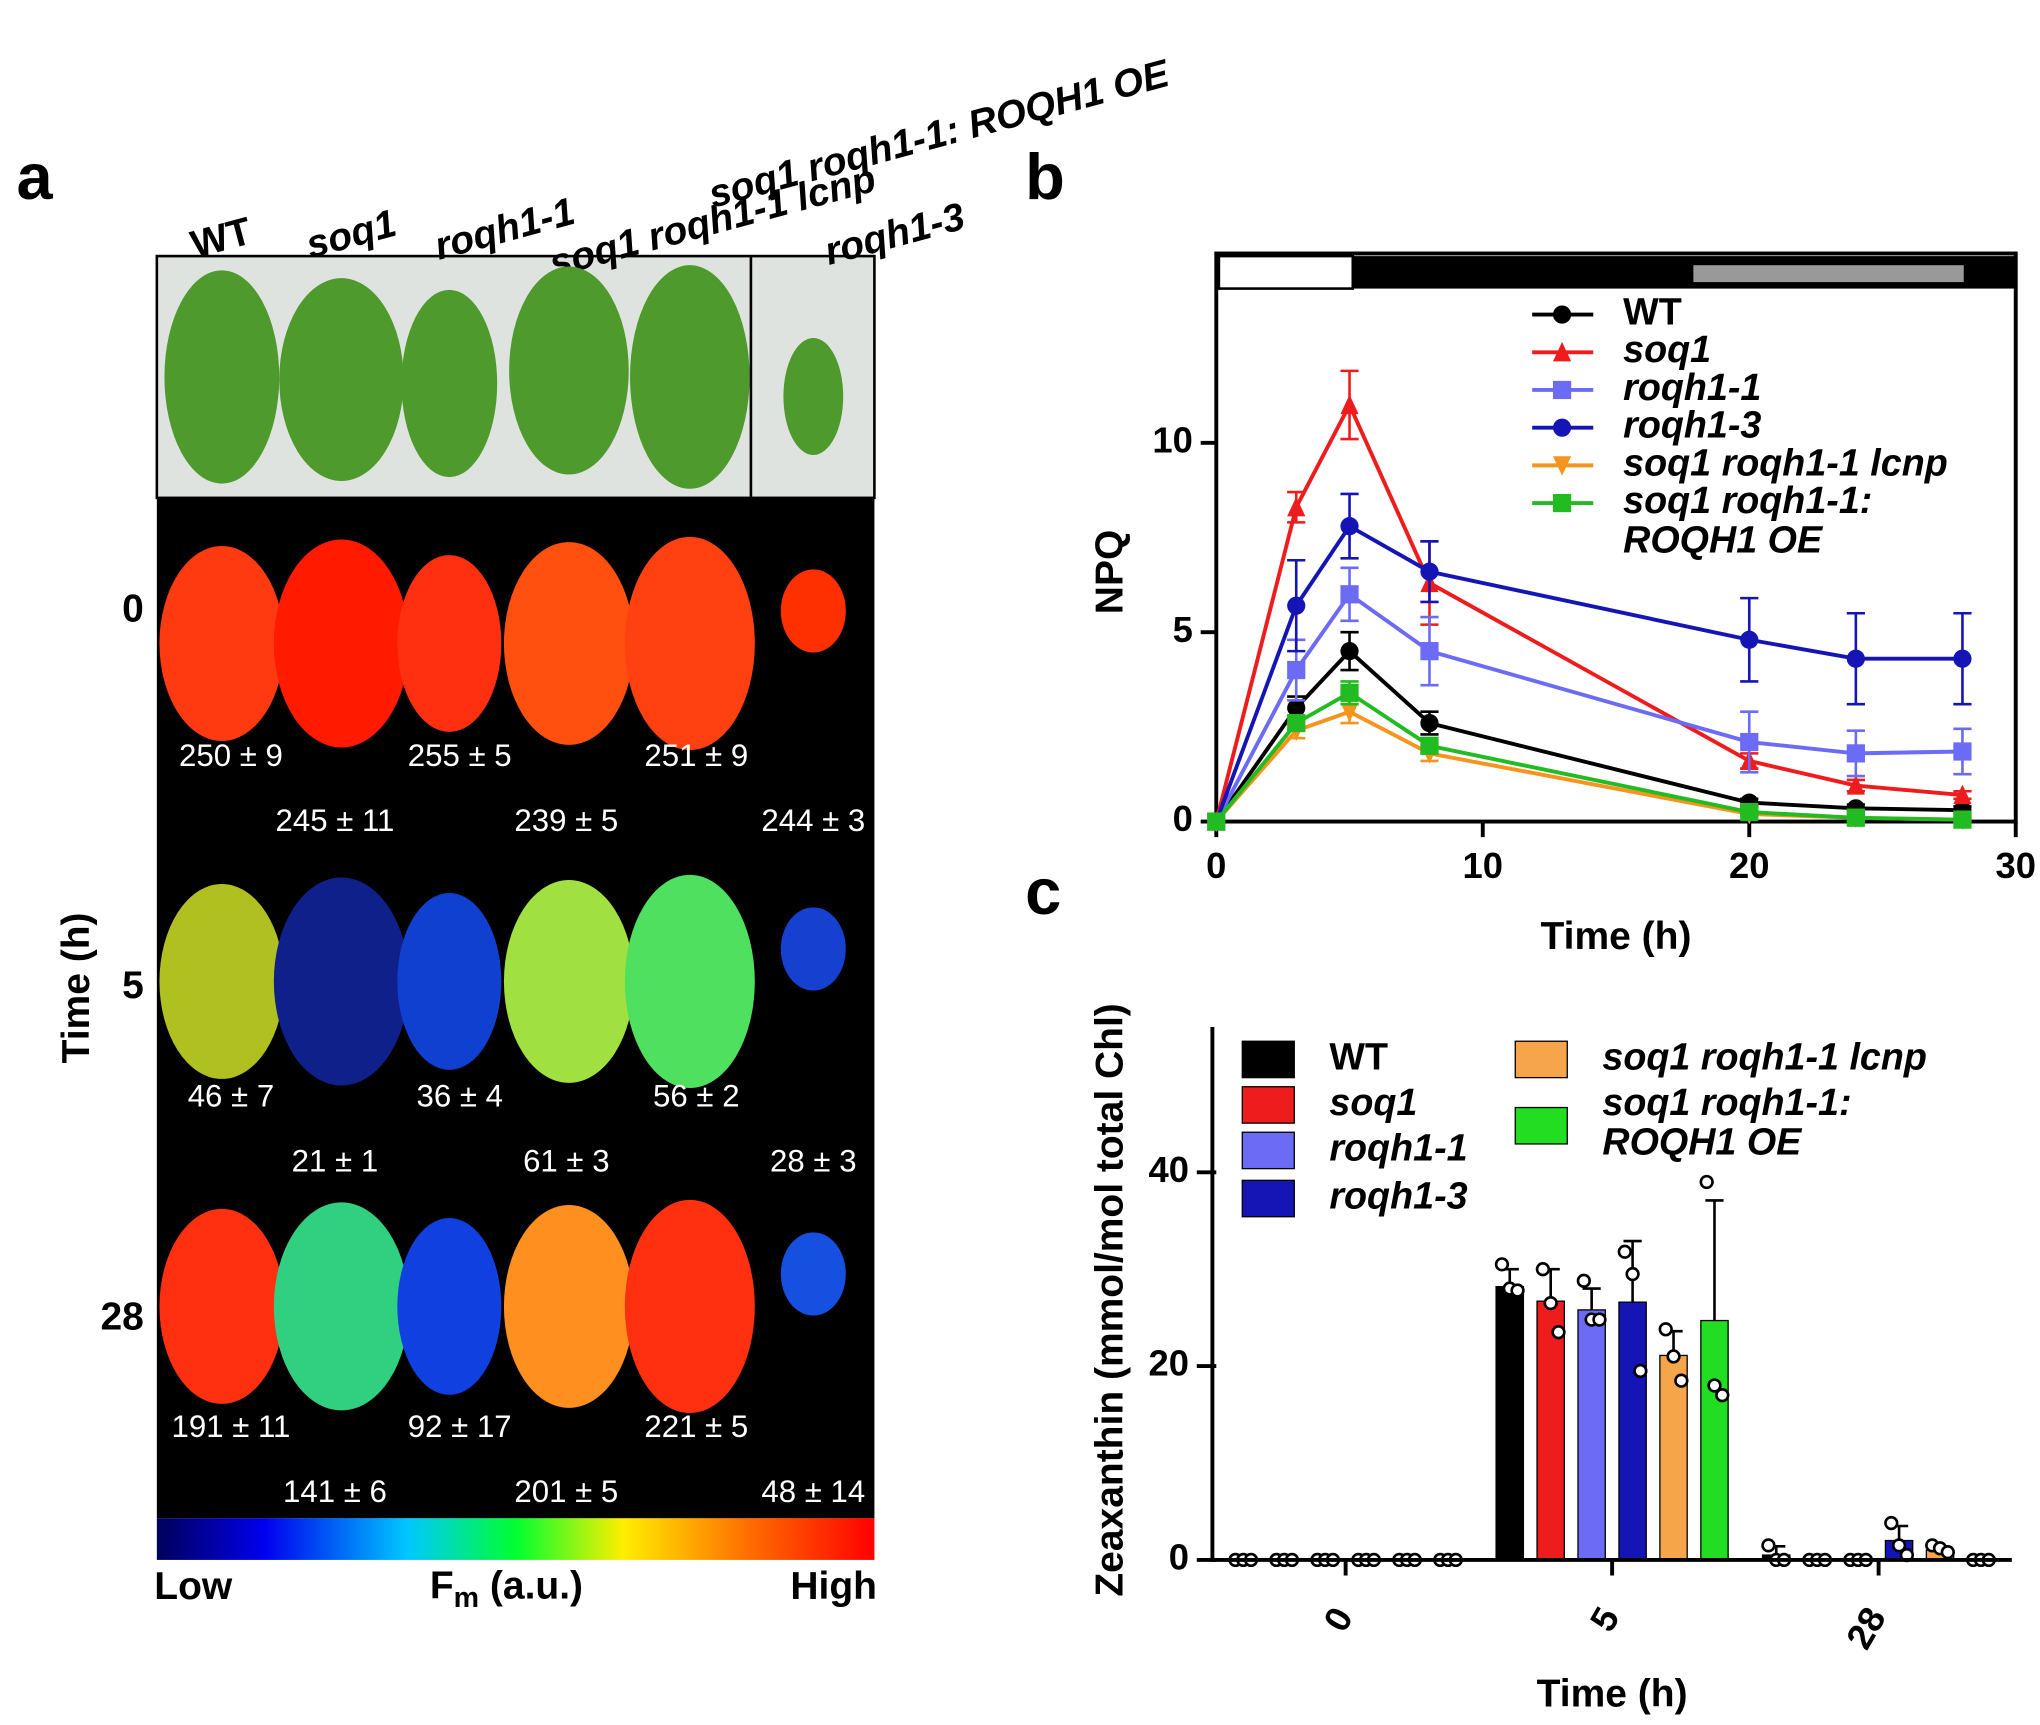 This screenshot has height=1725, width=2040. What do you see at coordinates (1043, 891) in the screenshot?
I see `panel-label: c` at bounding box center [1043, 891].